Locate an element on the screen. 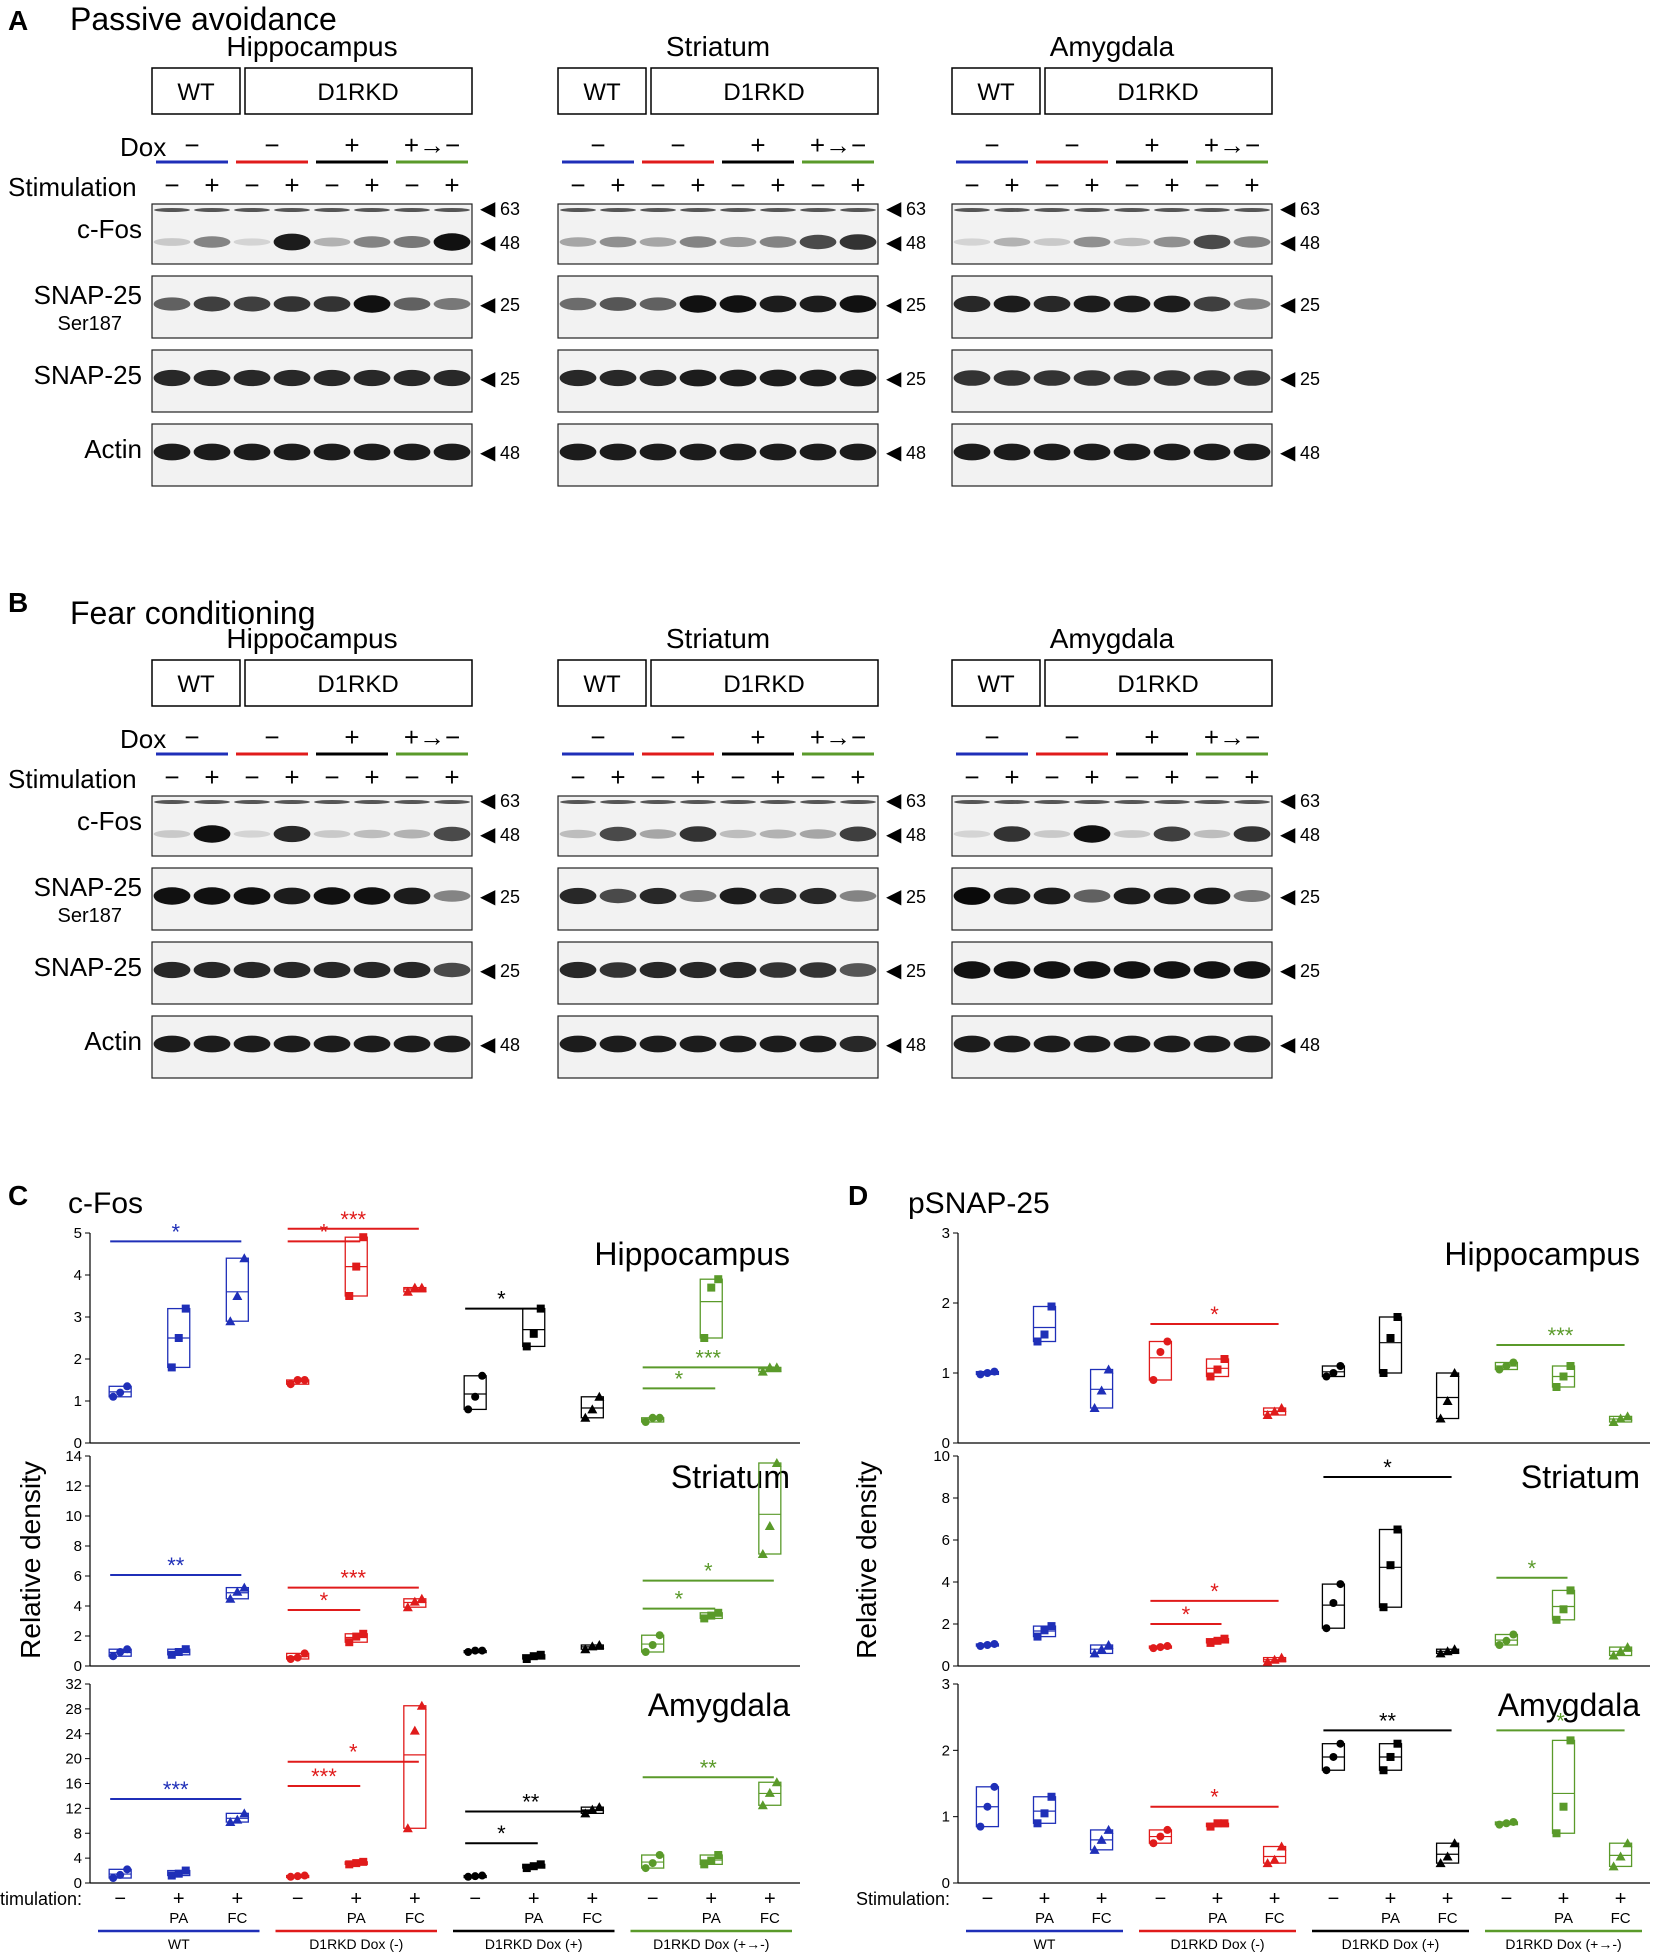 The image size is (1661, 1959). blot-strip-cfos is located at coordinates (718, 826).